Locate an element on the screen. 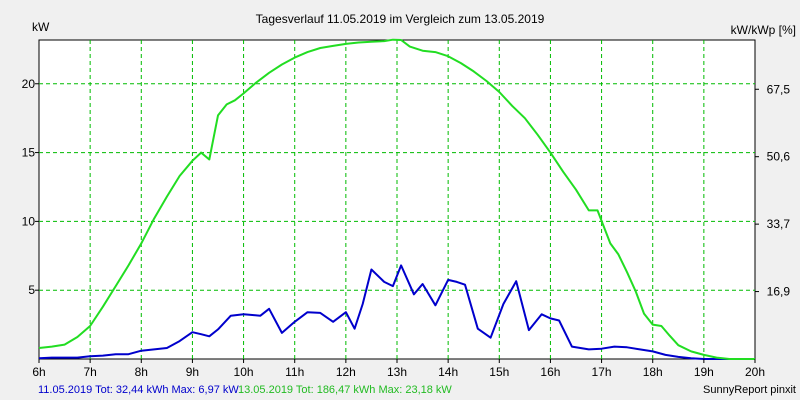 The image size is (800, 400). x-tick-label: 20h is located at coordinates (755, 372).